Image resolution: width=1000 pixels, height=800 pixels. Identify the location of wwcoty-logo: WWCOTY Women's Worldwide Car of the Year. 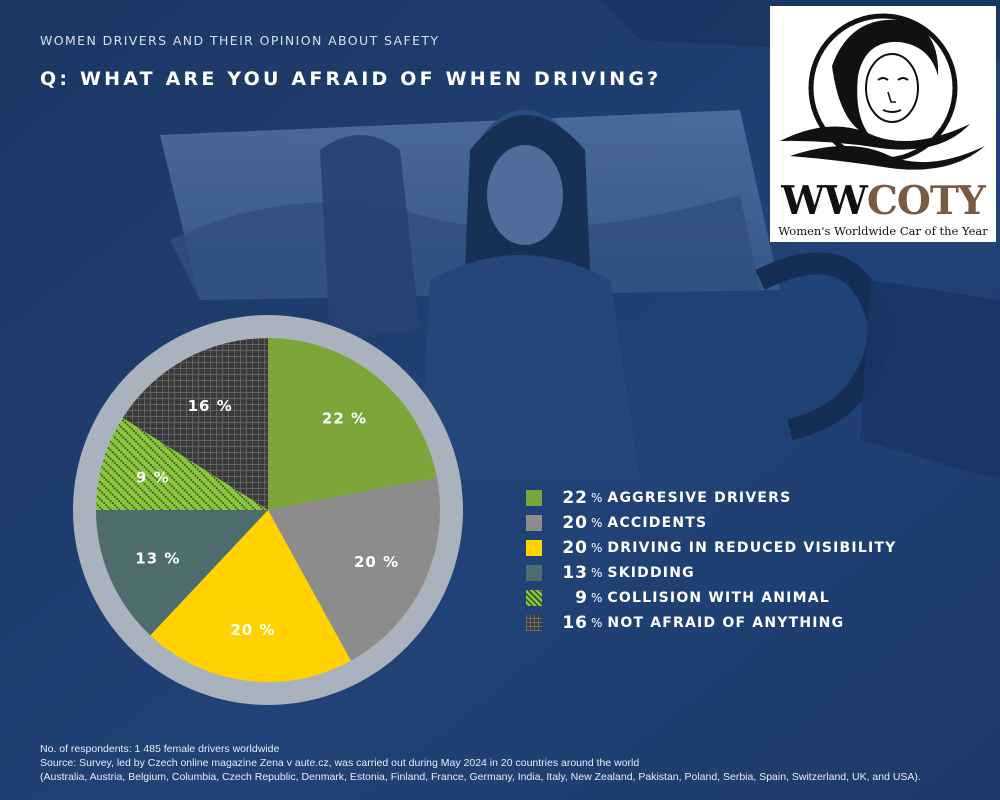
(883, 124).